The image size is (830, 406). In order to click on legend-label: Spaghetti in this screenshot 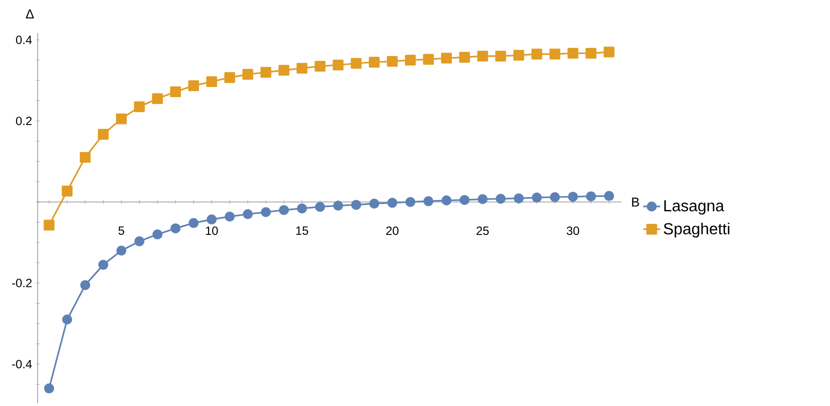, I will do `click(697, 230)`.